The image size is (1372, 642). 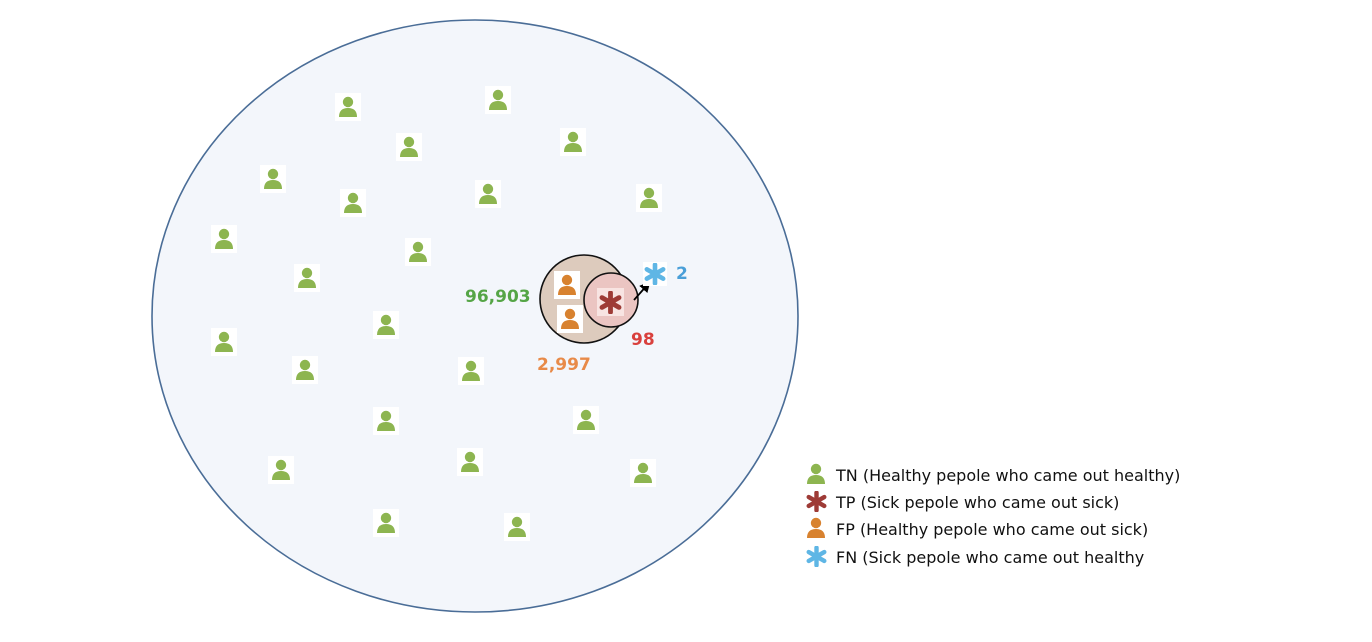 I want to click on legend-label-fp: FP (Healthy pepole who came out sick), so click(x=992, y=529).